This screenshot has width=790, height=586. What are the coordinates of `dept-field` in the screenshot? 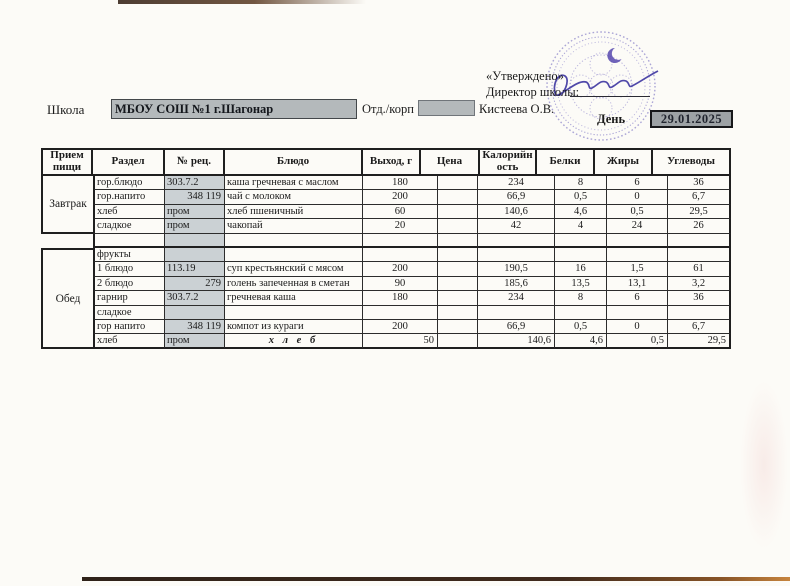 It's located at (446, 108).